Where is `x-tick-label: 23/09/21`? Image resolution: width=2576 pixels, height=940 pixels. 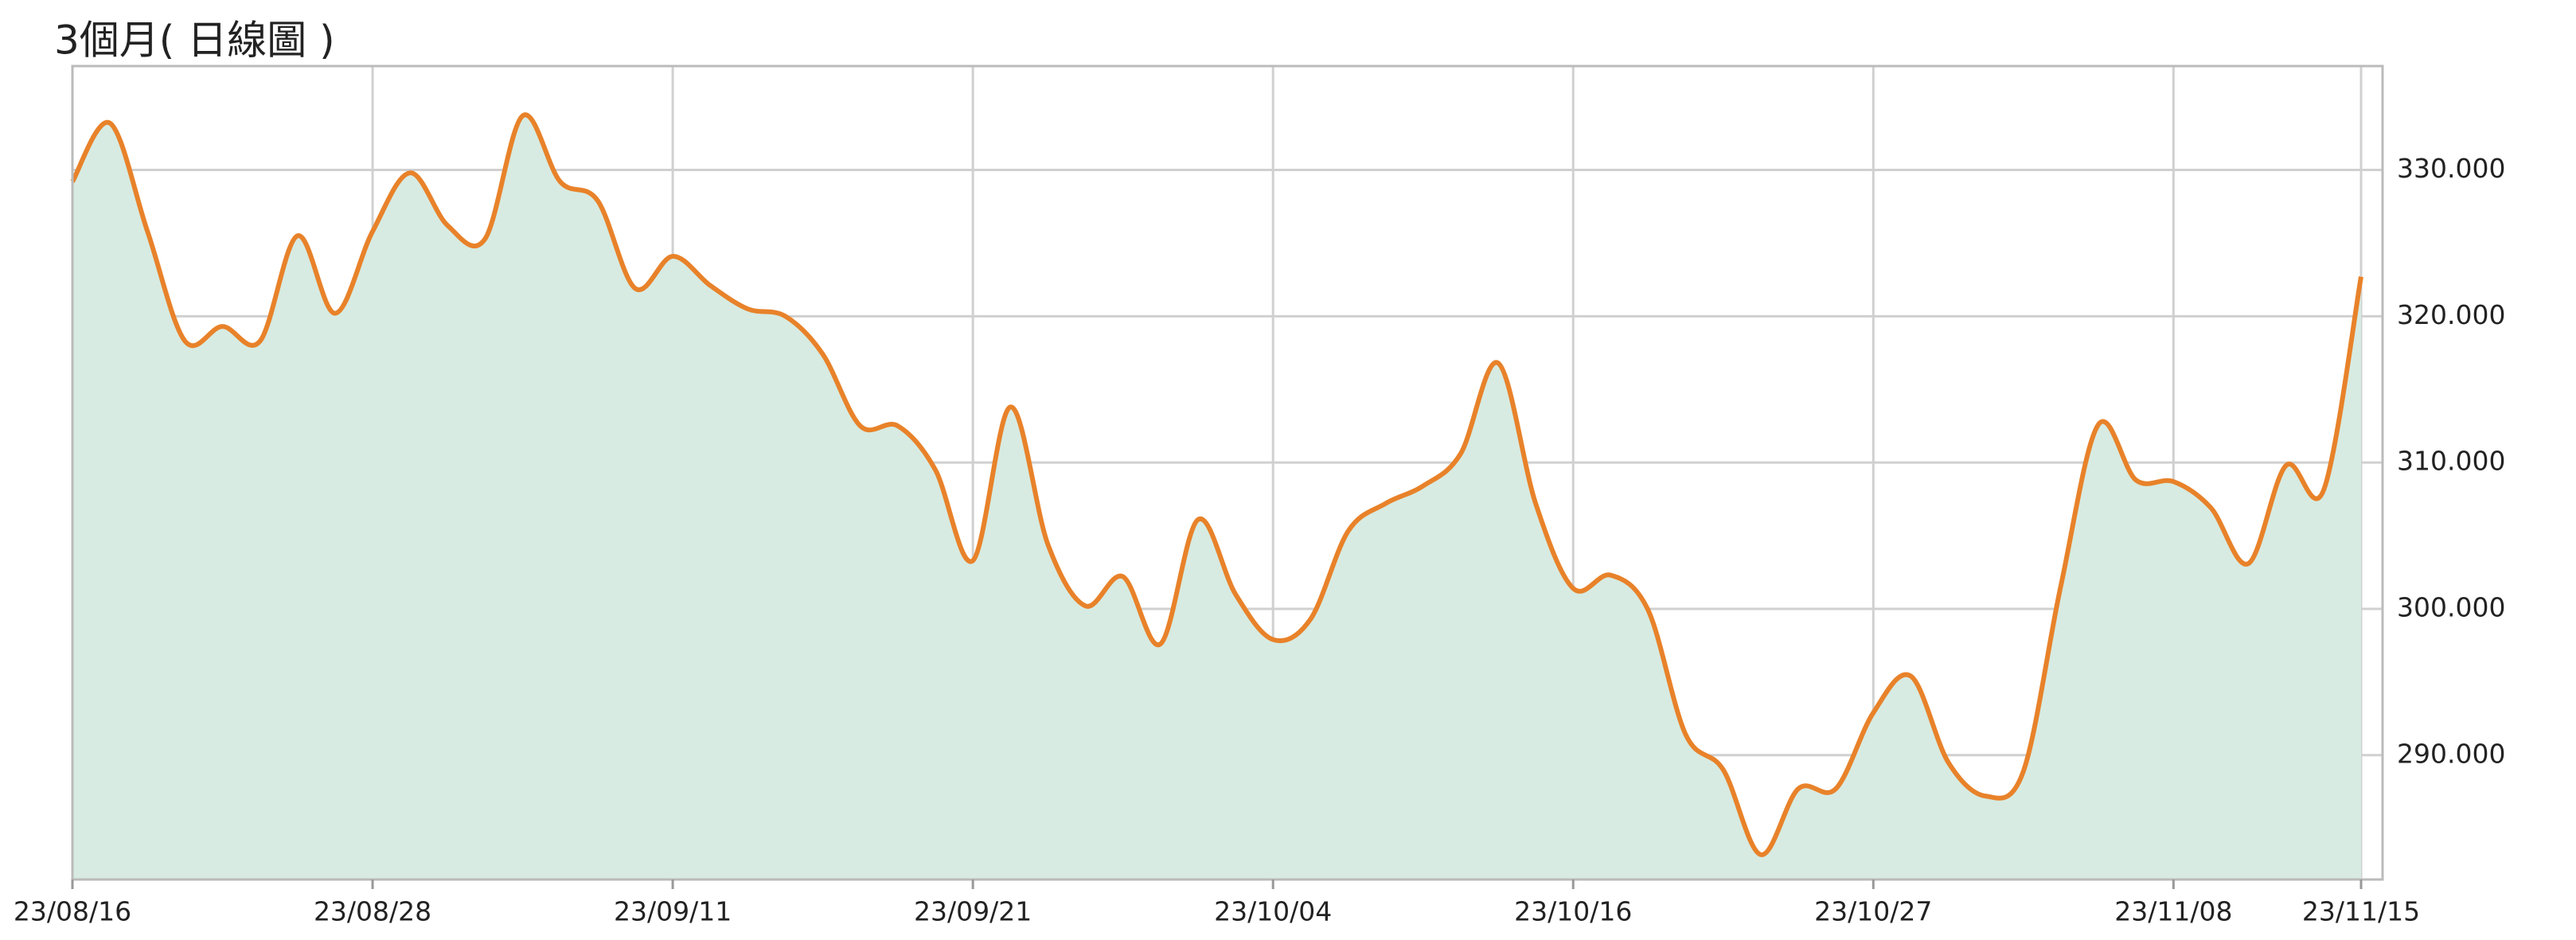 x-tick-label: 23/09/21 is located at coordinates (973, 912).